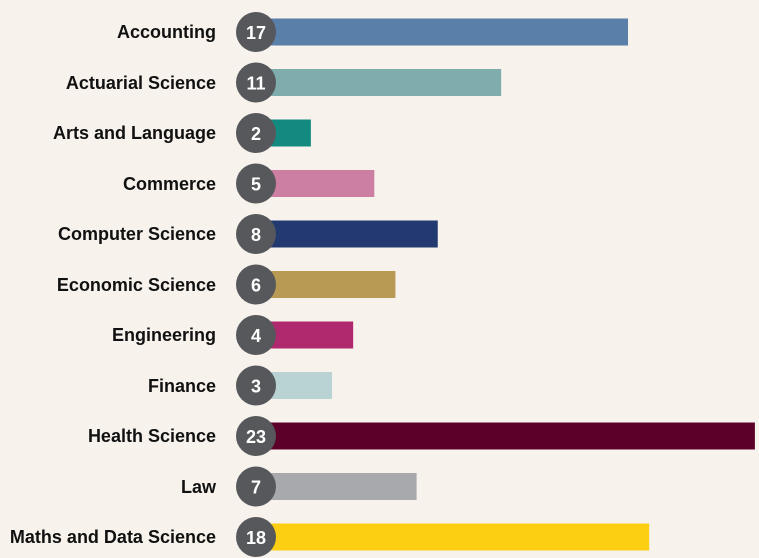  Describe the element at coordinates (112, 184) in the screenshot. I see `category-label: Commerce` at that location.